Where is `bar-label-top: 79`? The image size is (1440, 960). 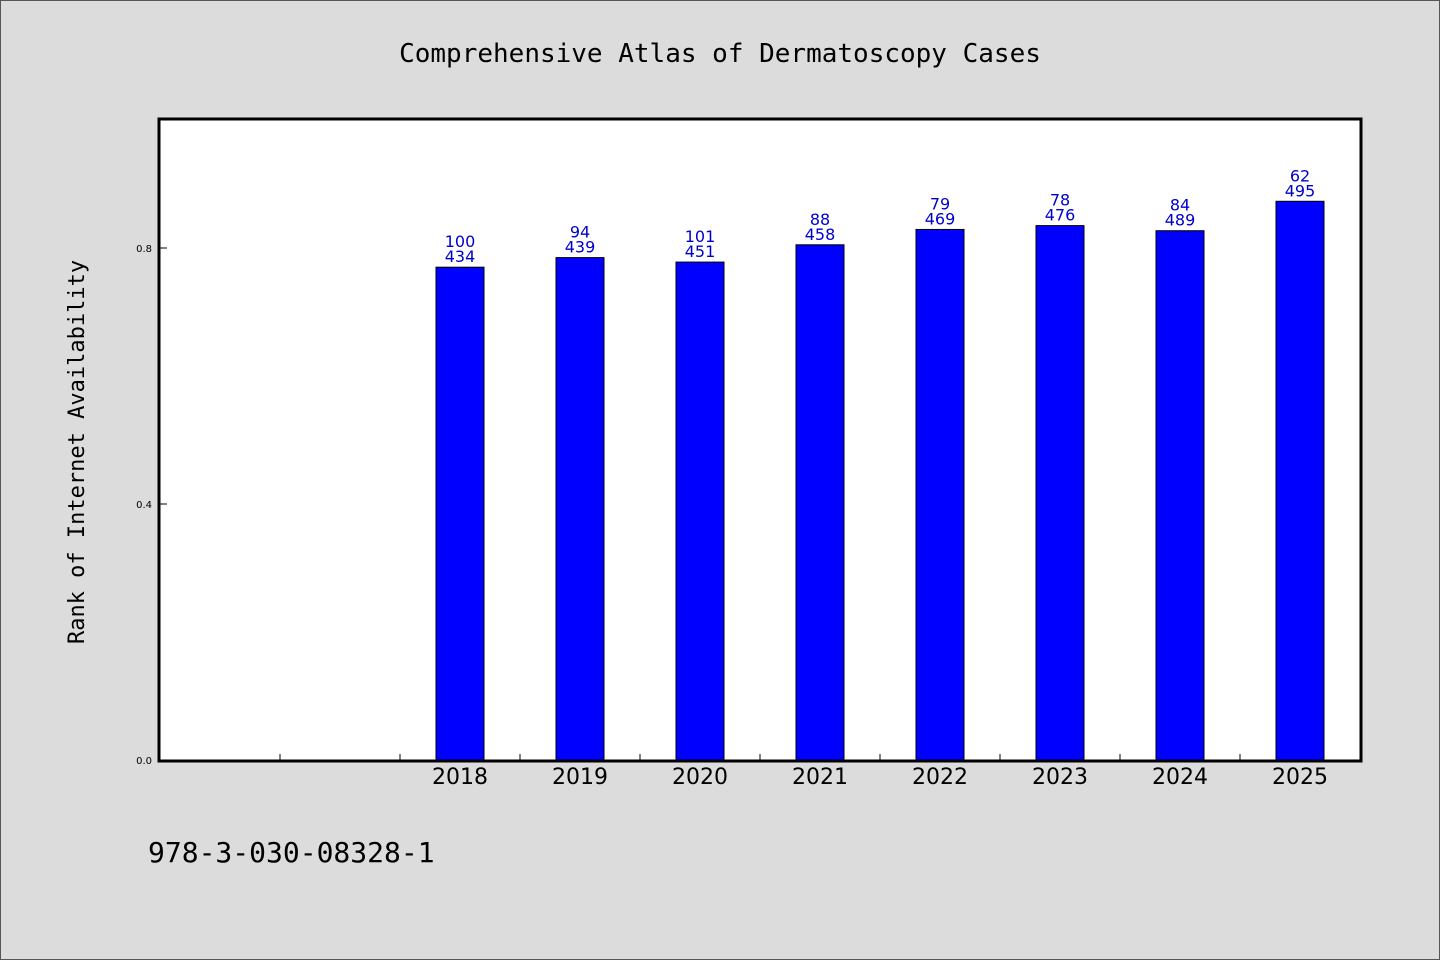 bar-label-top: 79 is located at coordinates (940, 203).